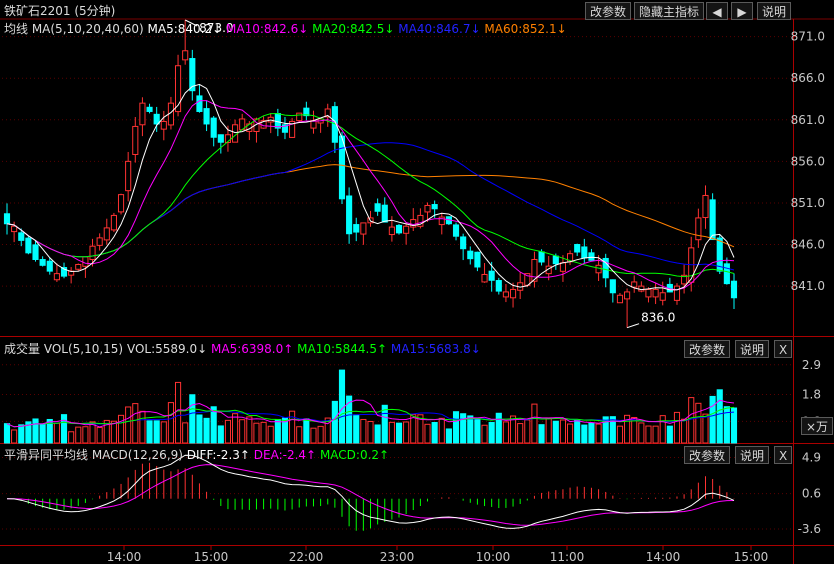  Describe the element at coordinates (783, 455) in the screenshot. I see `macd-close-button: X` at that location.